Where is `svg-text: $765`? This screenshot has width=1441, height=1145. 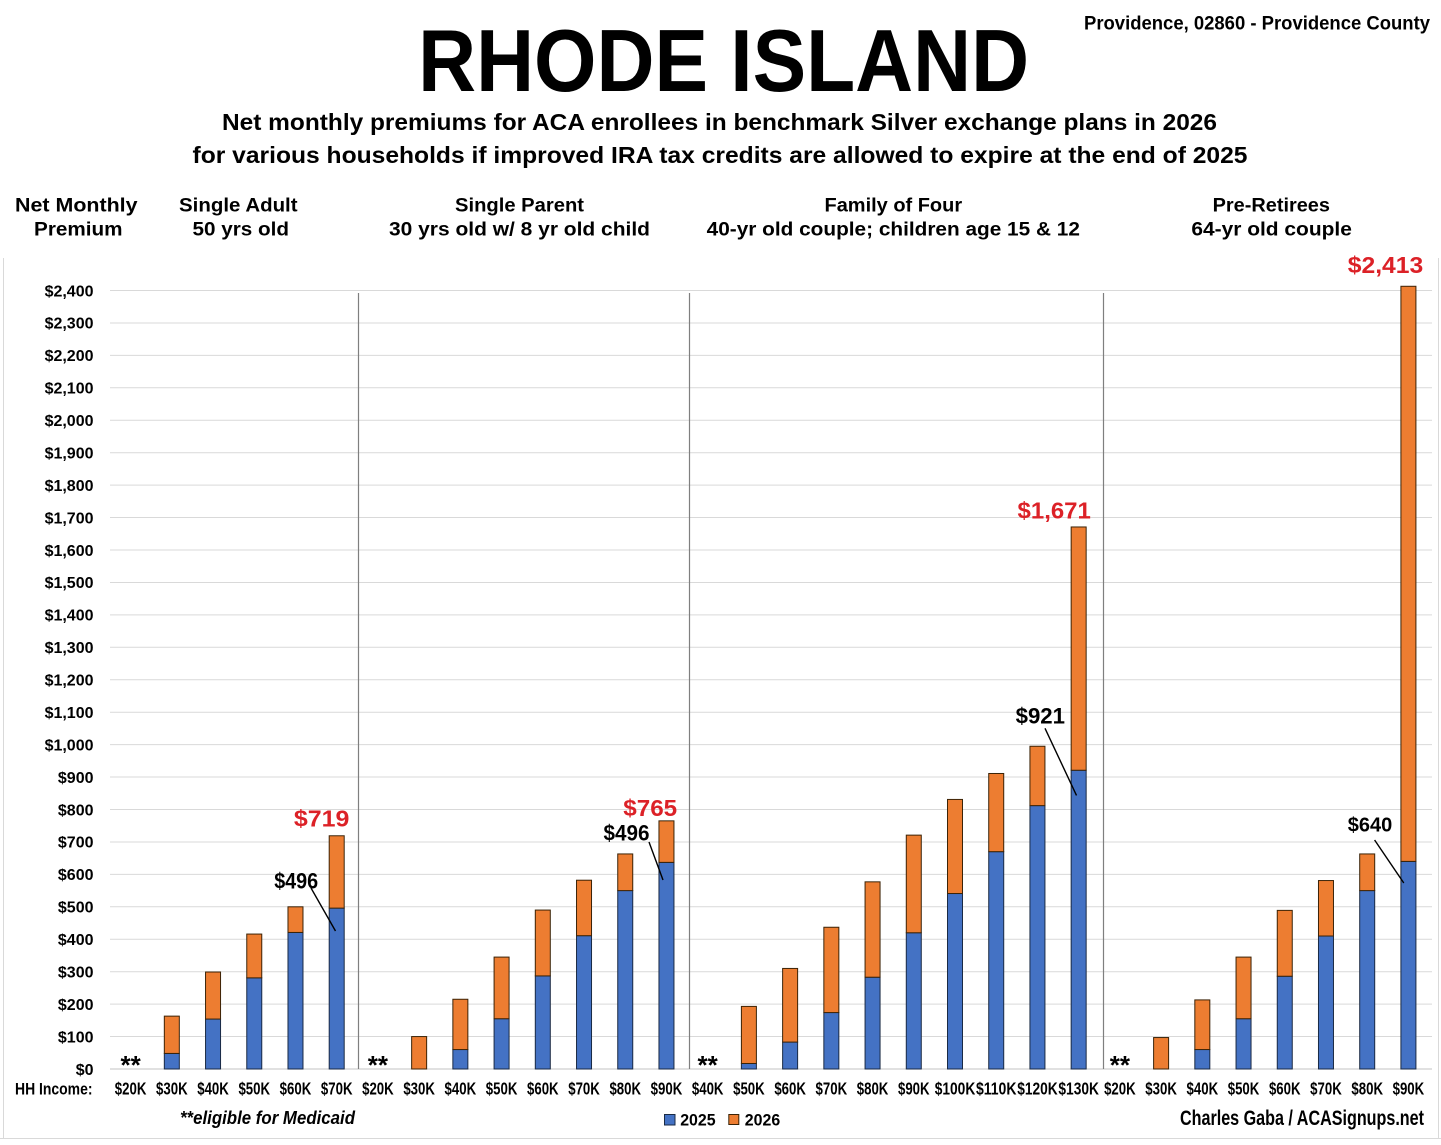
svg-text: $765 is located at coordinates (650, 808).